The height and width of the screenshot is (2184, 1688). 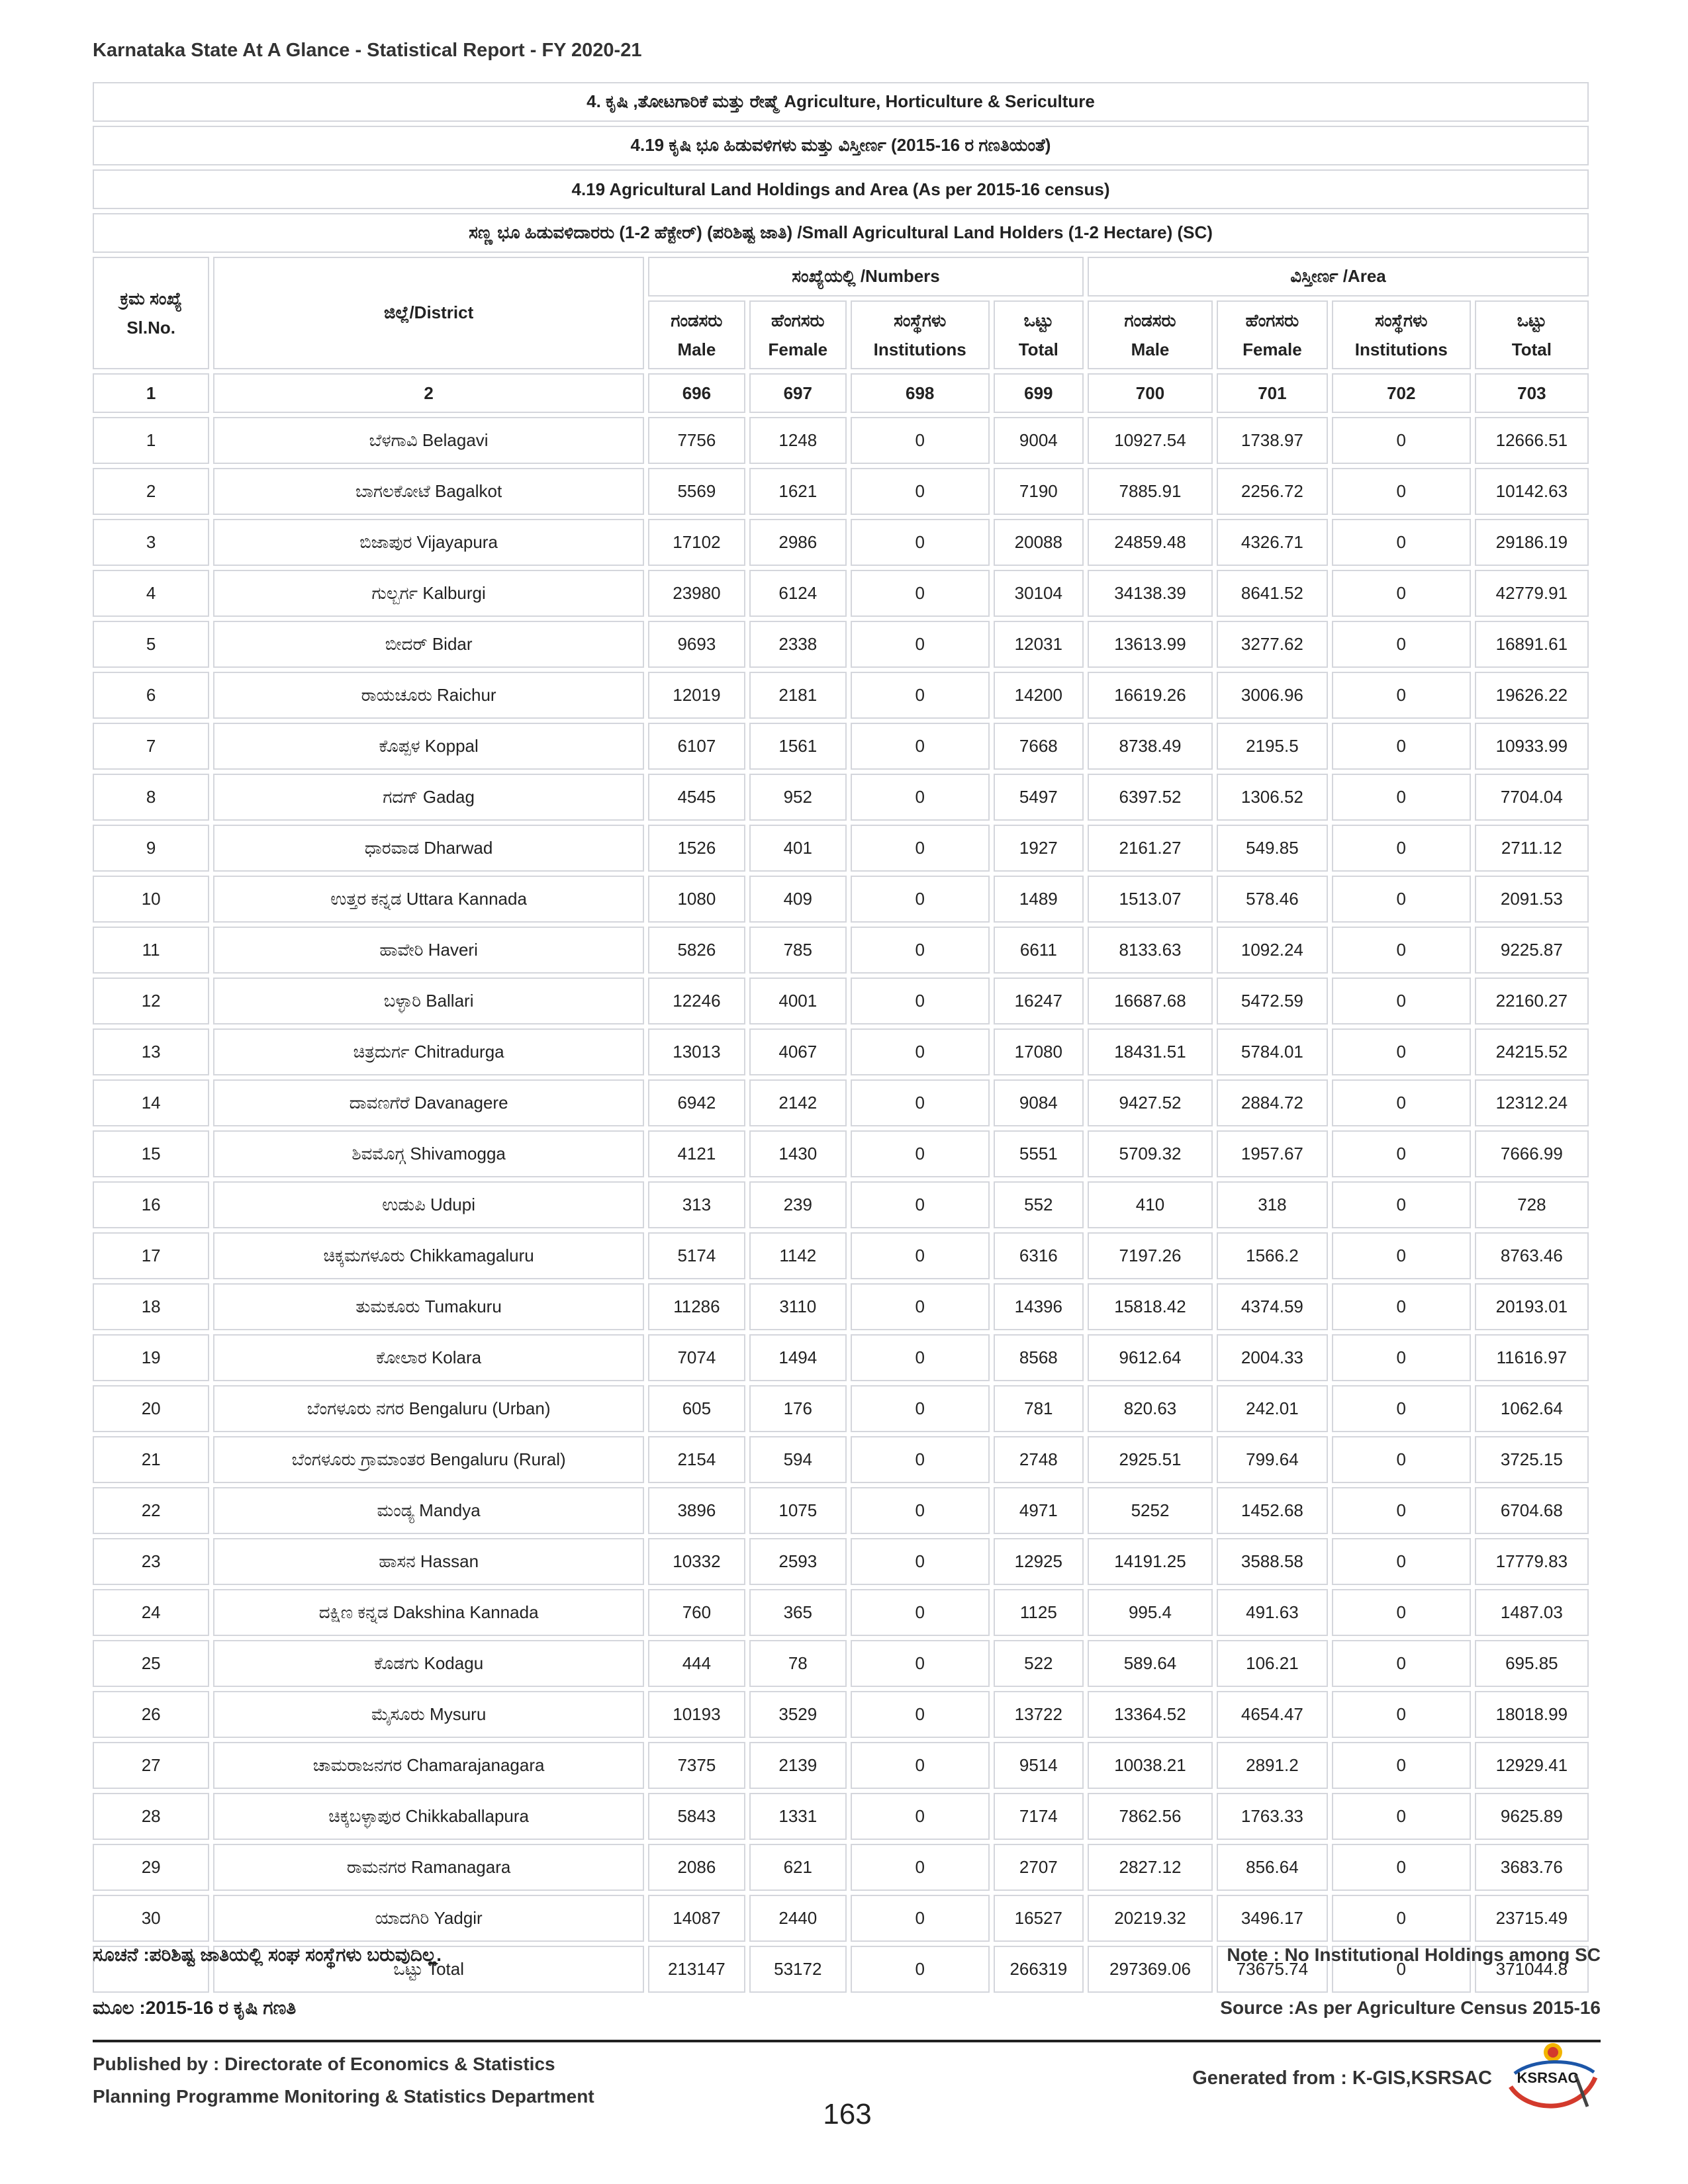 What do you see at coordinates (696, 950) in the screenshot?
I see `cell-value: 5826` at bounding box center [696, 950].